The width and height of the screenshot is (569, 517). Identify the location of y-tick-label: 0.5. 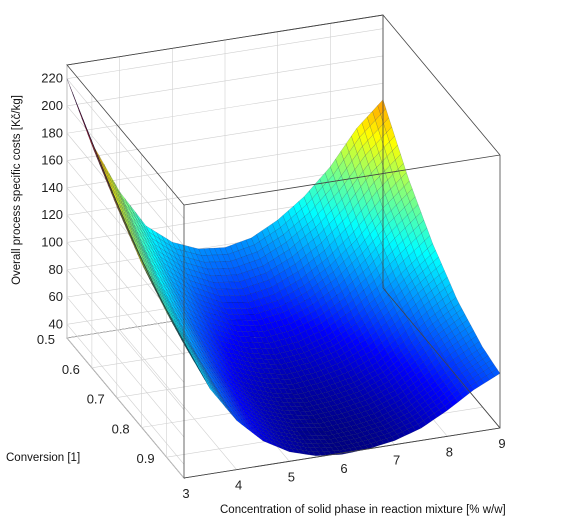
(46, 339).